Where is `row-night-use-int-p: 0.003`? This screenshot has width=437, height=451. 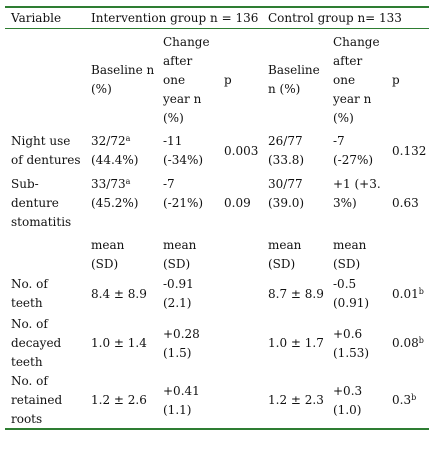
row-night-use-int-p: 0.003 is located at coordinates (241, 151).